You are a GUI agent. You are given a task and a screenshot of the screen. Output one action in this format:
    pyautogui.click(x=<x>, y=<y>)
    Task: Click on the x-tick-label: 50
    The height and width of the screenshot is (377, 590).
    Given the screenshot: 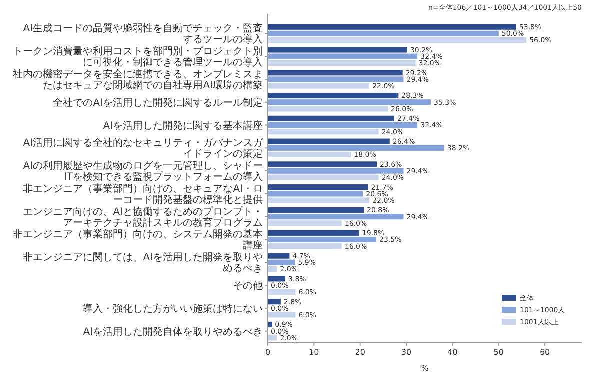 What is the action you would take?
    pyautogui.click(x=499, y=352)
    